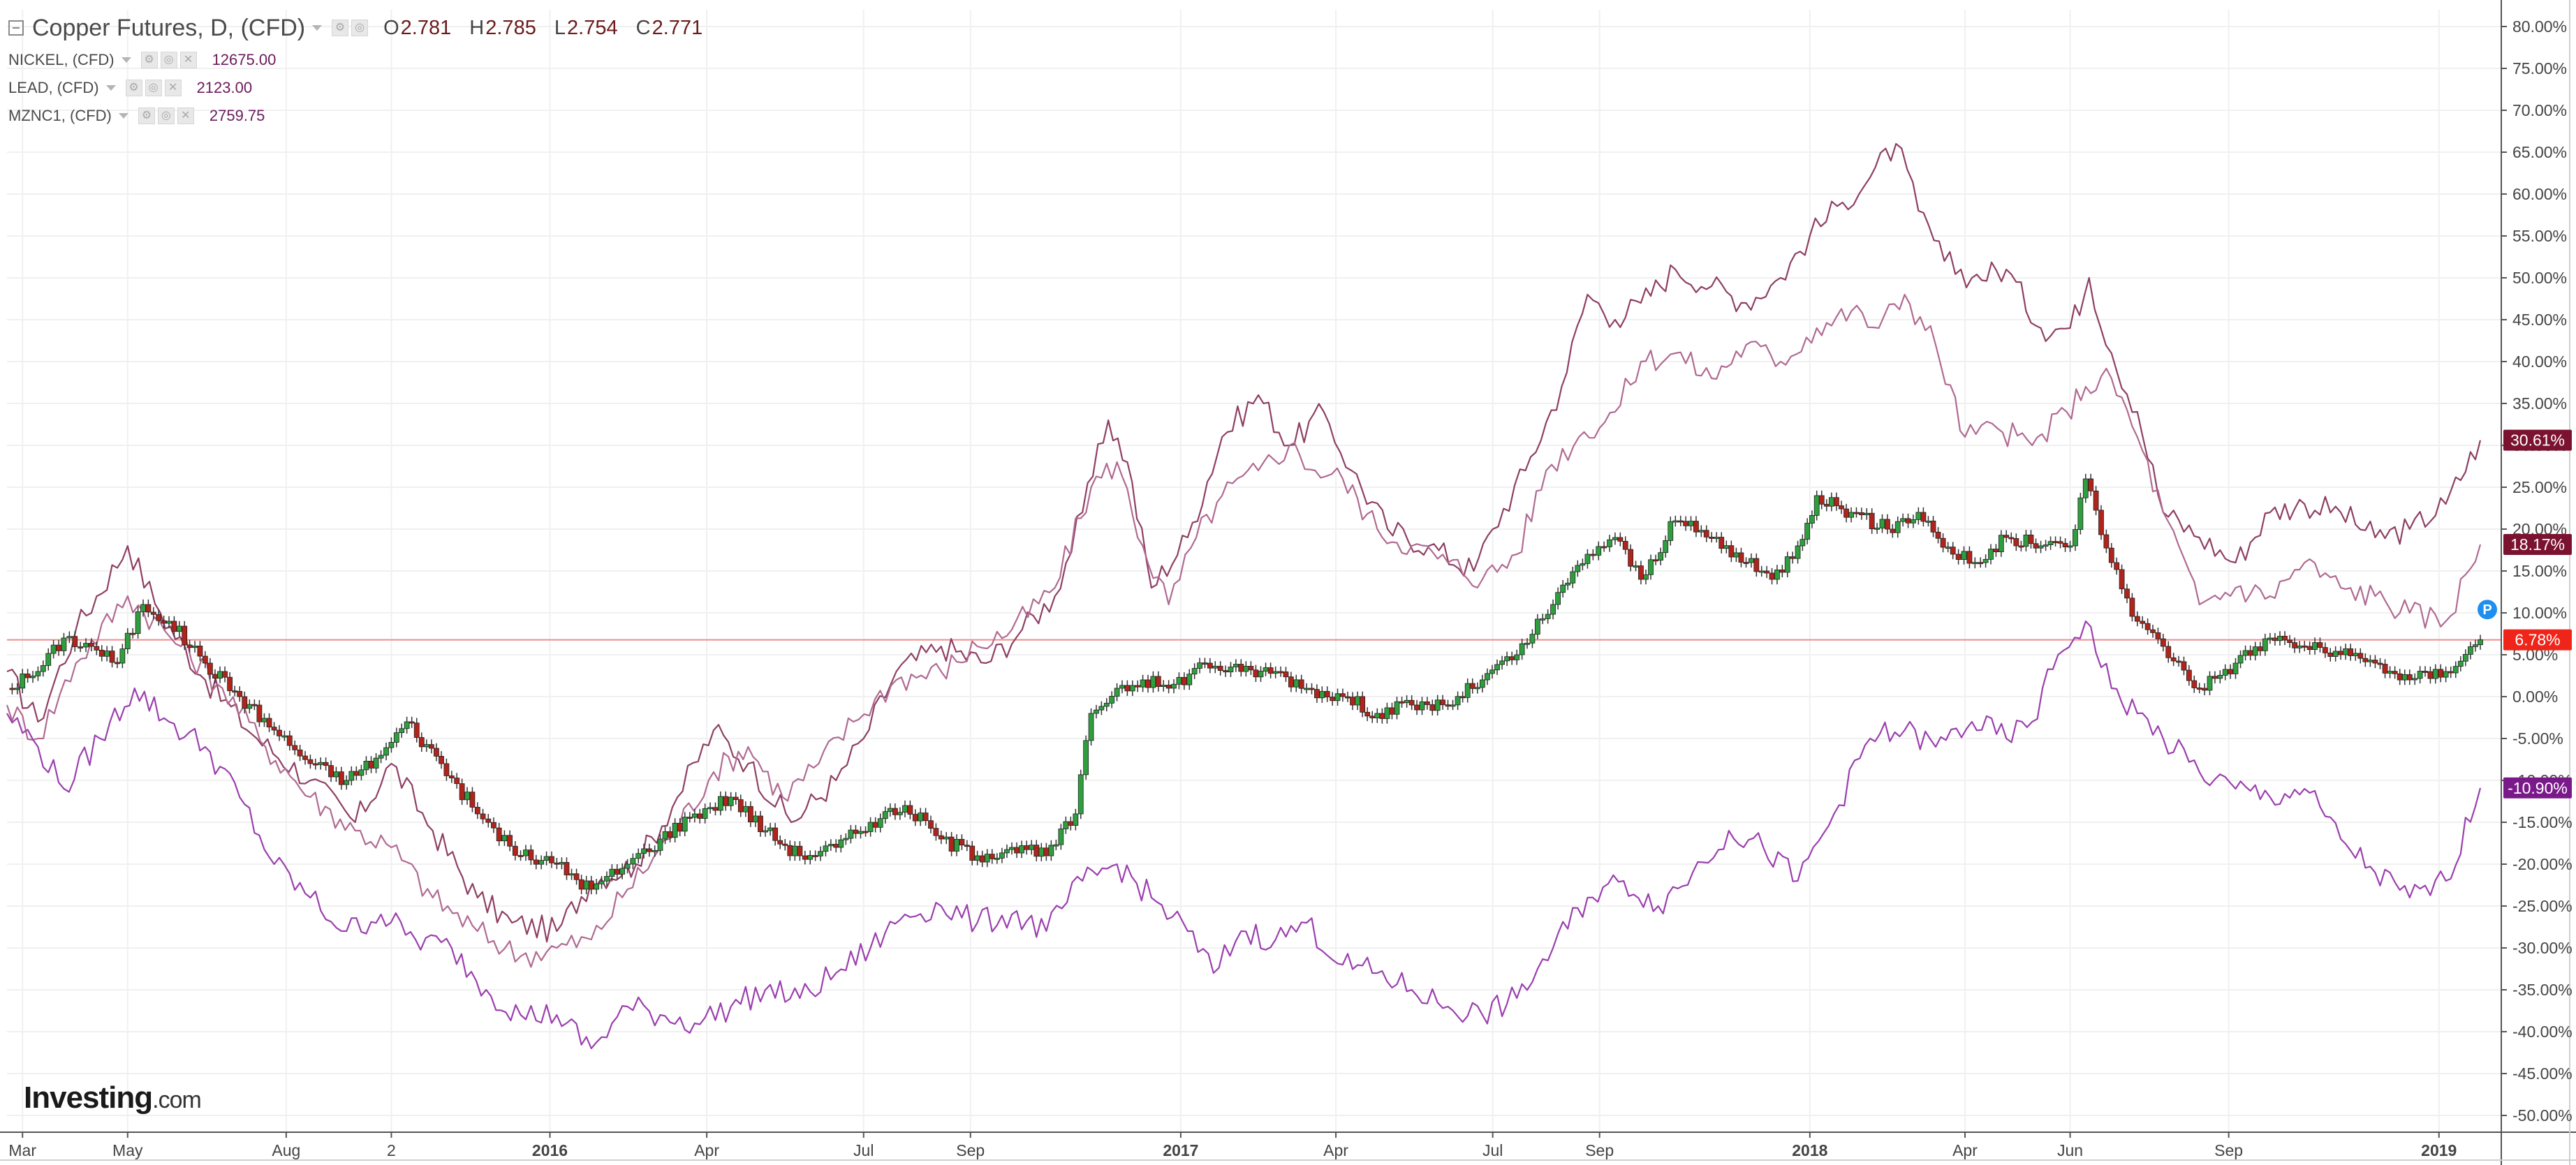 This screenshot has height=1165, width=2576. What do you see at coordinates (2539, 278) in the screenshot?
I see `y-tick-label: 50.00%` at bounding box center [2539, 278].